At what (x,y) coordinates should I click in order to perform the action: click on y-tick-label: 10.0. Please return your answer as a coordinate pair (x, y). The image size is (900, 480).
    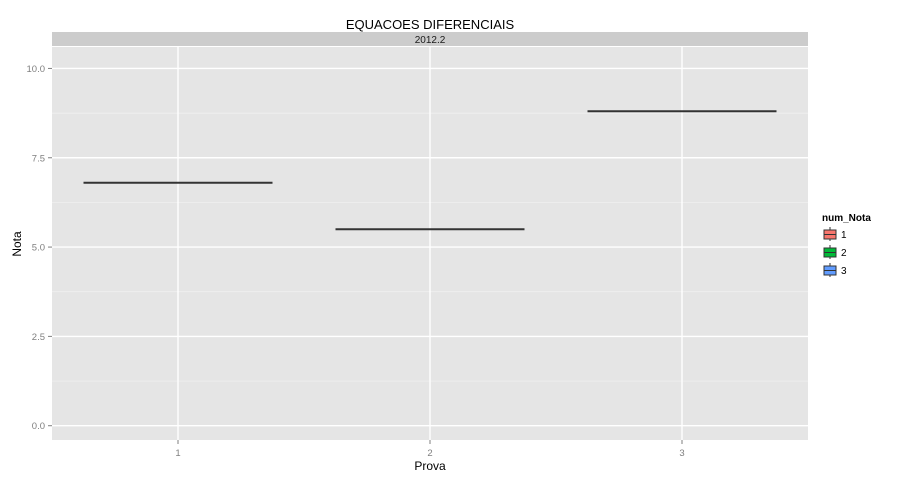
    Looking at the image, I should click on (36, 69).